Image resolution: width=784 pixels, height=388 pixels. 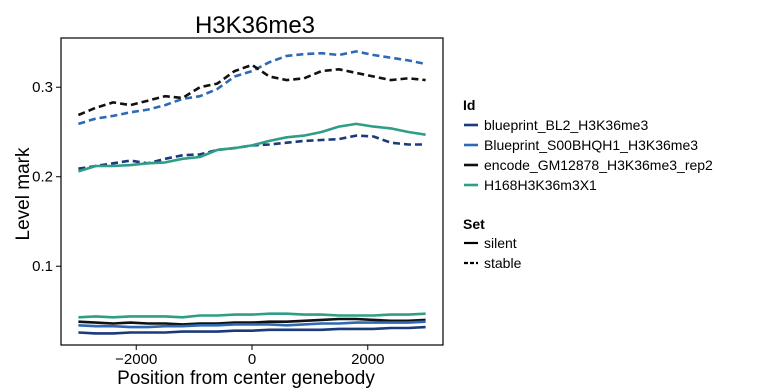 I want to click on legend-item-label: stable, so click(x=503, y=263).